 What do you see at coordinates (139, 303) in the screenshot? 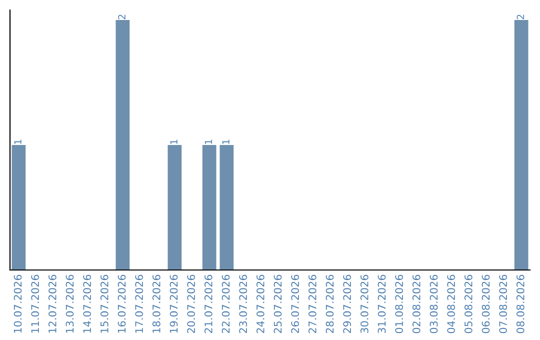
I see `x-tick-label: 17.07.2026` at bounding box center [139, 303].